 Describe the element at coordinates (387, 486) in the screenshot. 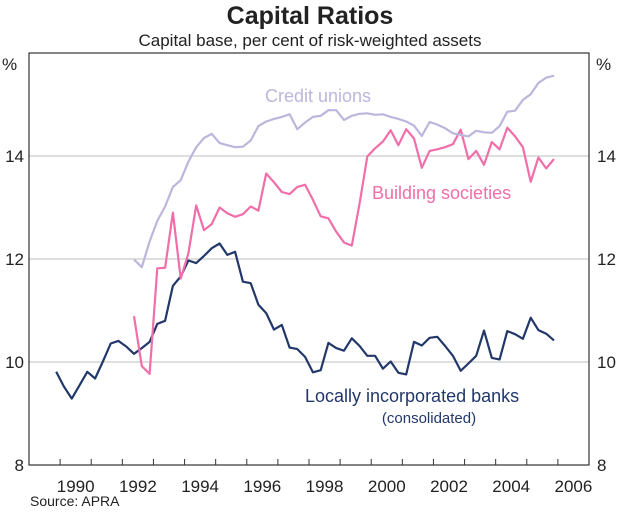

I see `x-tick-label: 2000` at that location.